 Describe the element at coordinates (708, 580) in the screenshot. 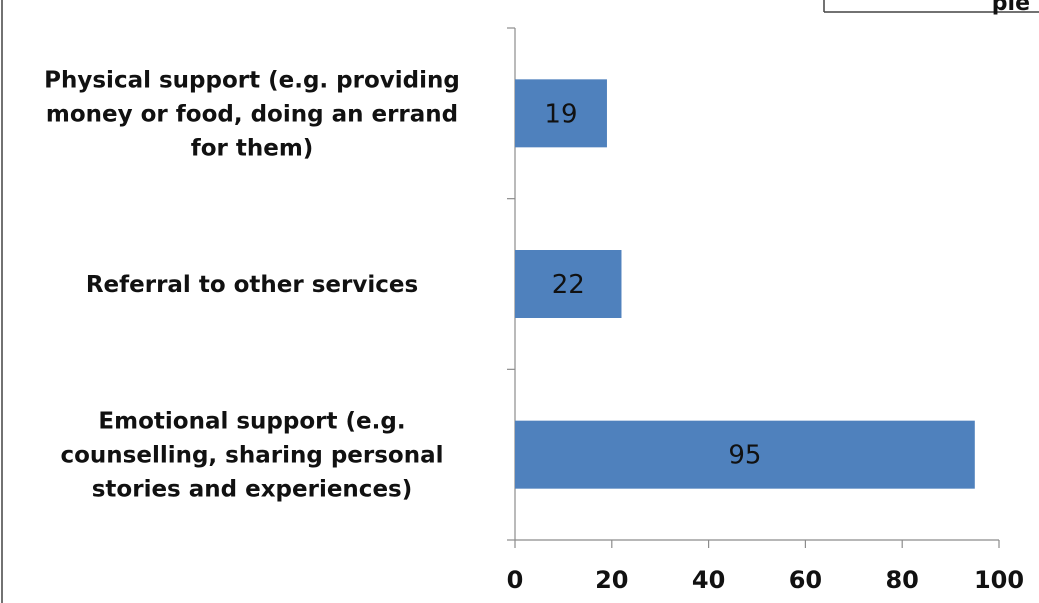

I see `x-tick-label: 40` at that location.